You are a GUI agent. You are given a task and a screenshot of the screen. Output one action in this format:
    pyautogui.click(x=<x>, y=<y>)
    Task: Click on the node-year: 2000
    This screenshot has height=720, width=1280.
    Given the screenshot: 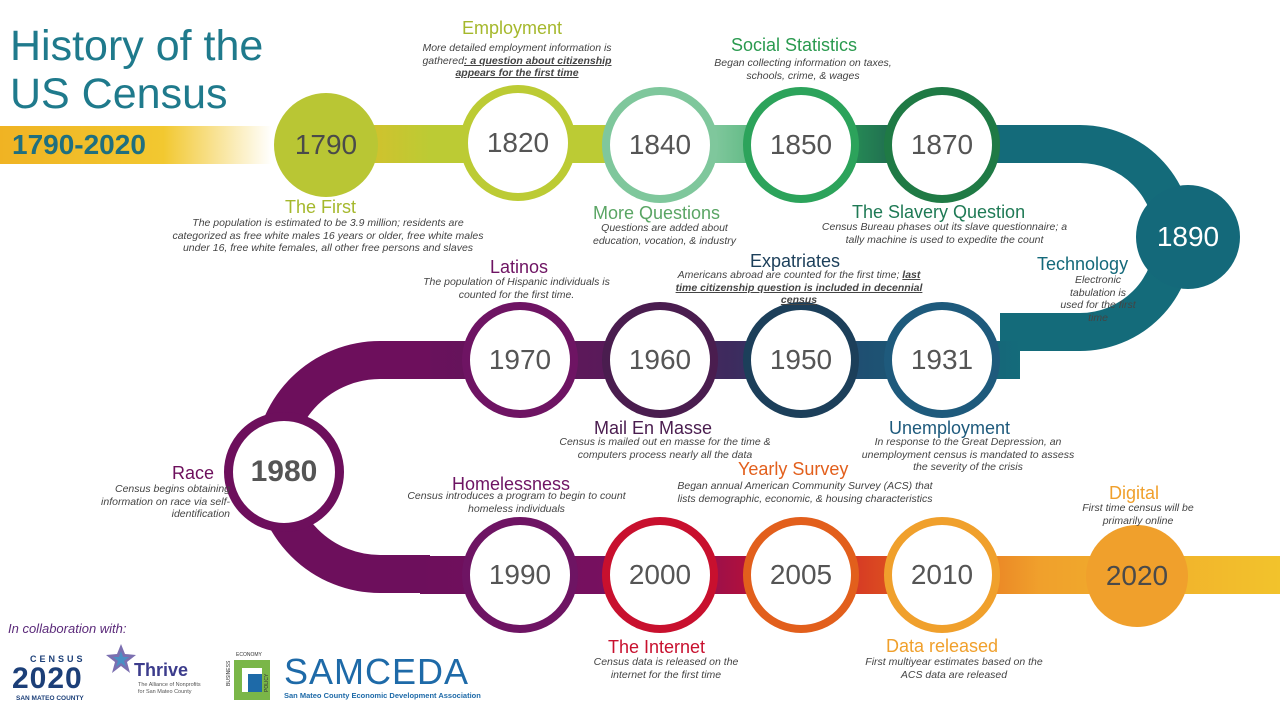 What is the action you would take?
    pyautogui.click(x=660, y=574)
    